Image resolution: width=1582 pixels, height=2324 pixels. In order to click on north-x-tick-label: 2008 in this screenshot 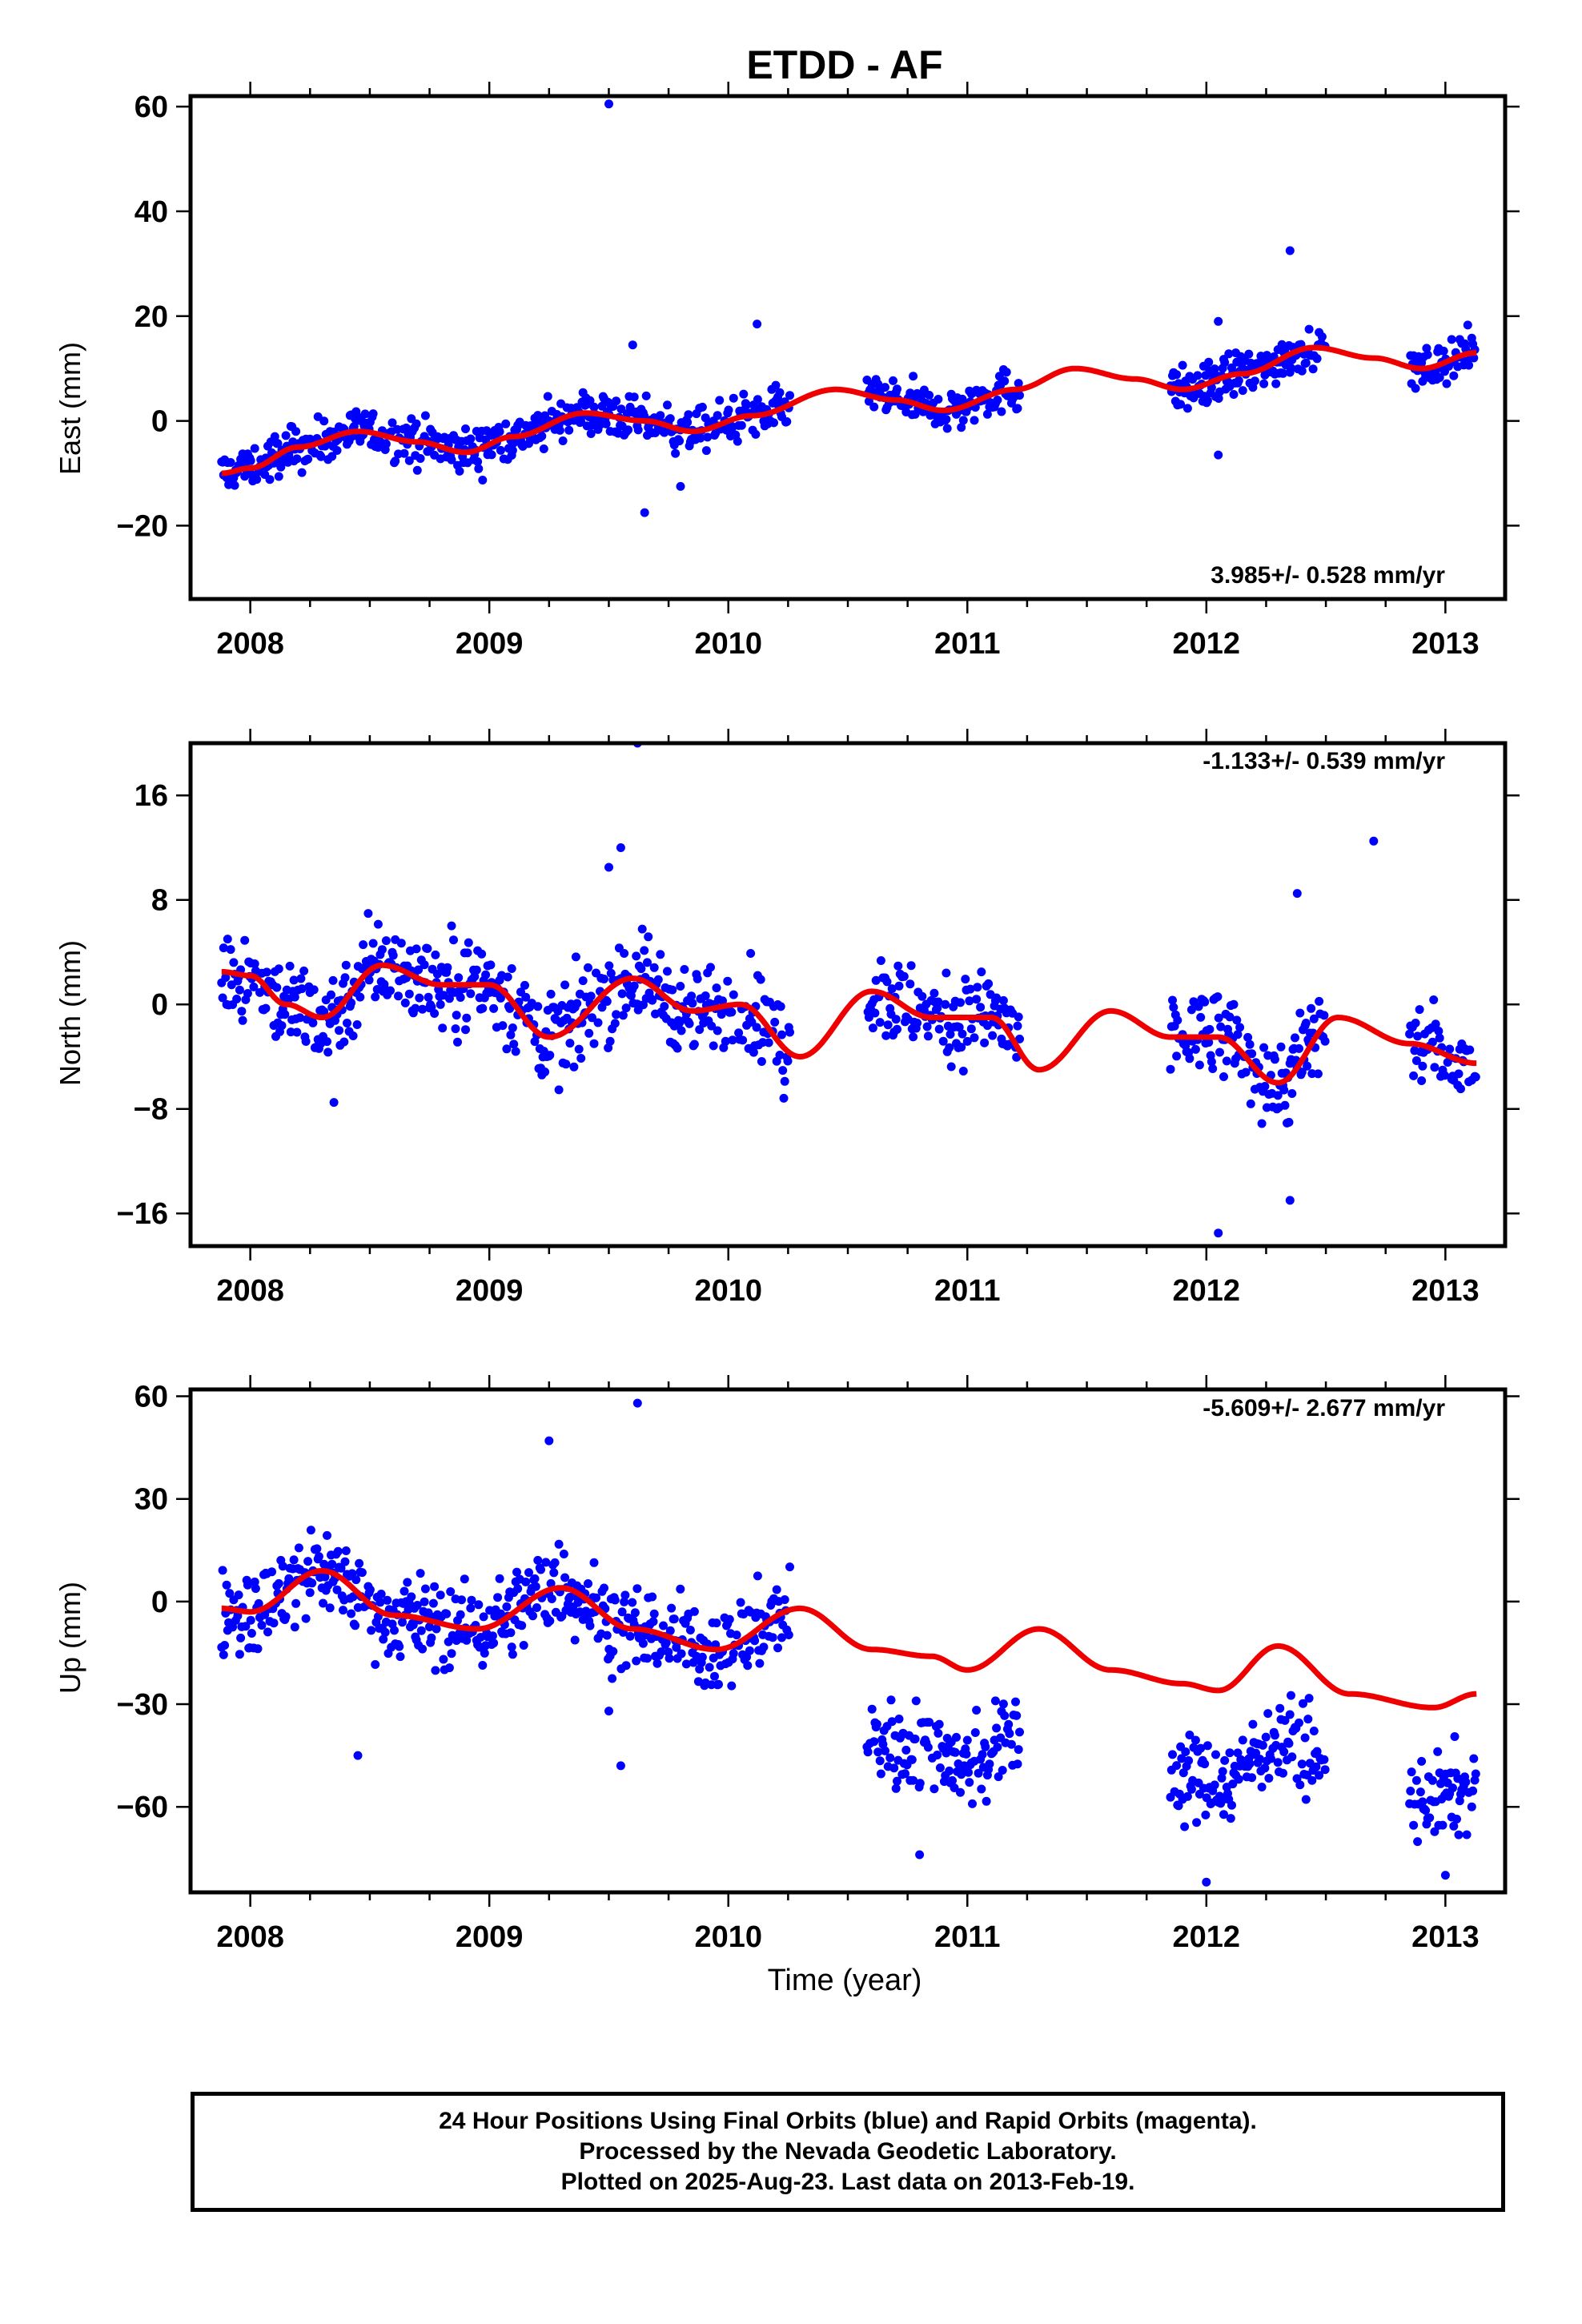, I will do `click(250, 1291)`.